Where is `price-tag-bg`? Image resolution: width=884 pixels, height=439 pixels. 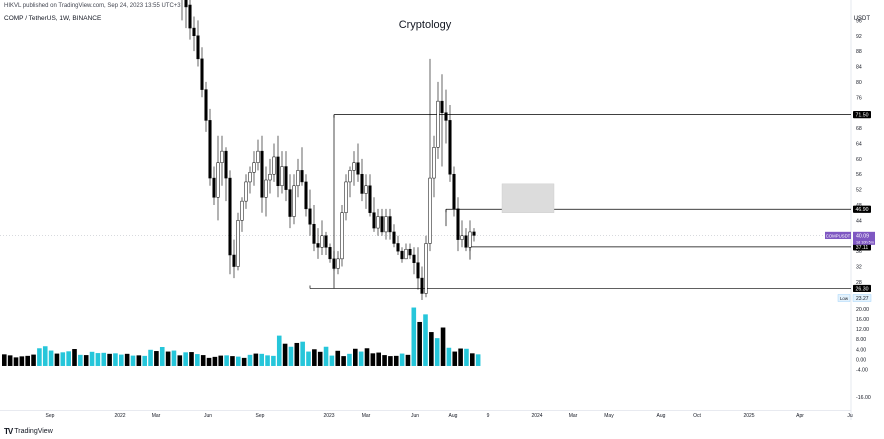
price-tag-bg is located at coordinates (864, 238).